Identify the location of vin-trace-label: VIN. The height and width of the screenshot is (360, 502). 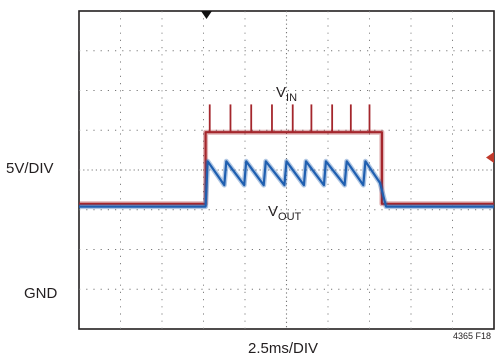
(286, 94).